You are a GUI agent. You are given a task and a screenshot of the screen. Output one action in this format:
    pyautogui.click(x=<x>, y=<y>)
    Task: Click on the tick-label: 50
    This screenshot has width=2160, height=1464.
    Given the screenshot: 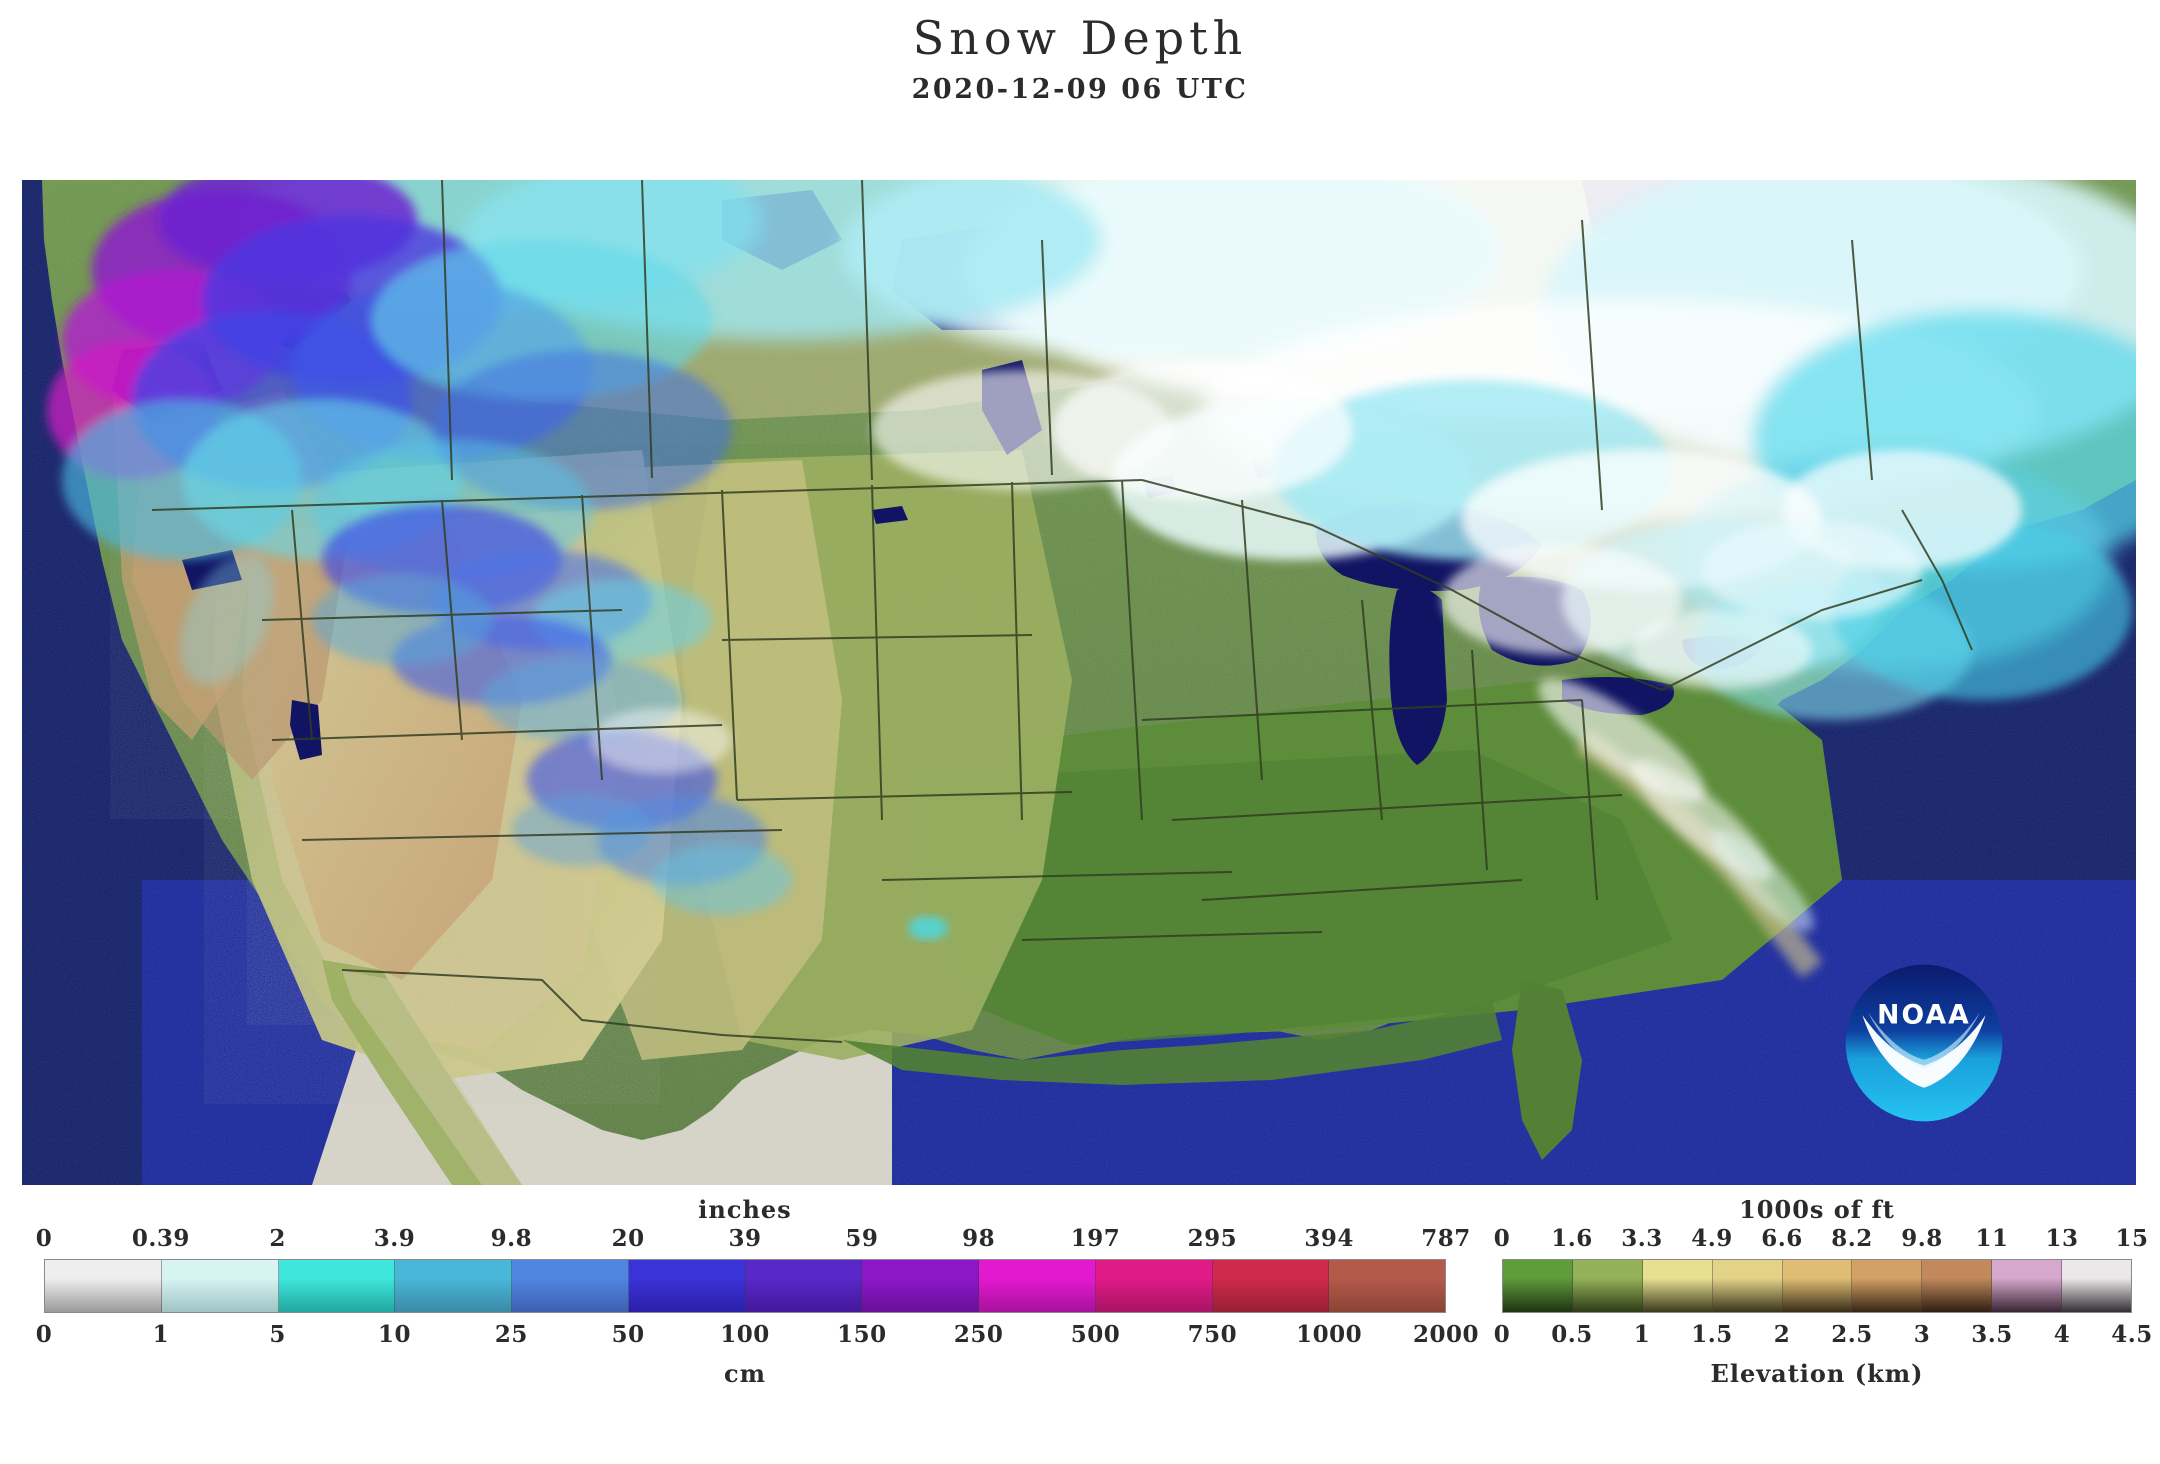 What is the action you would take?
    pyautogui.click(x=628, y=1334)
    